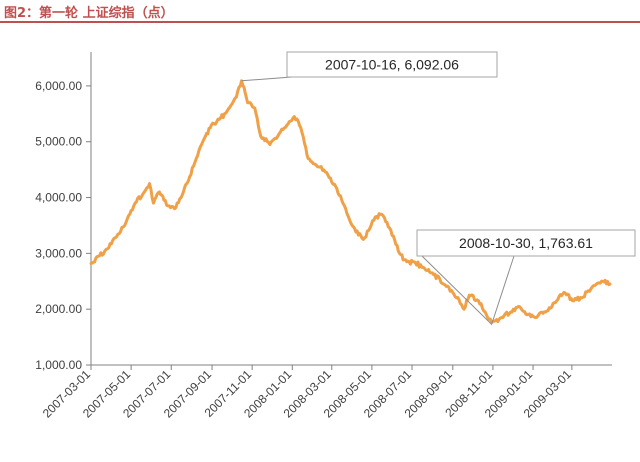 This screenshot has width=640, height=462. I want to click on y-tick-label: 4,000.00, so click(58, 198).